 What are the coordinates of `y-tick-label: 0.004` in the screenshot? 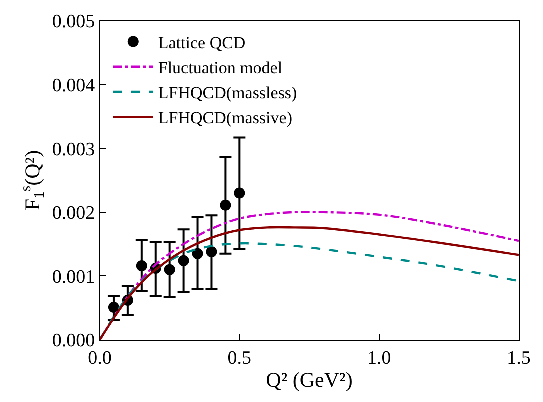 It's located at (74, 85).